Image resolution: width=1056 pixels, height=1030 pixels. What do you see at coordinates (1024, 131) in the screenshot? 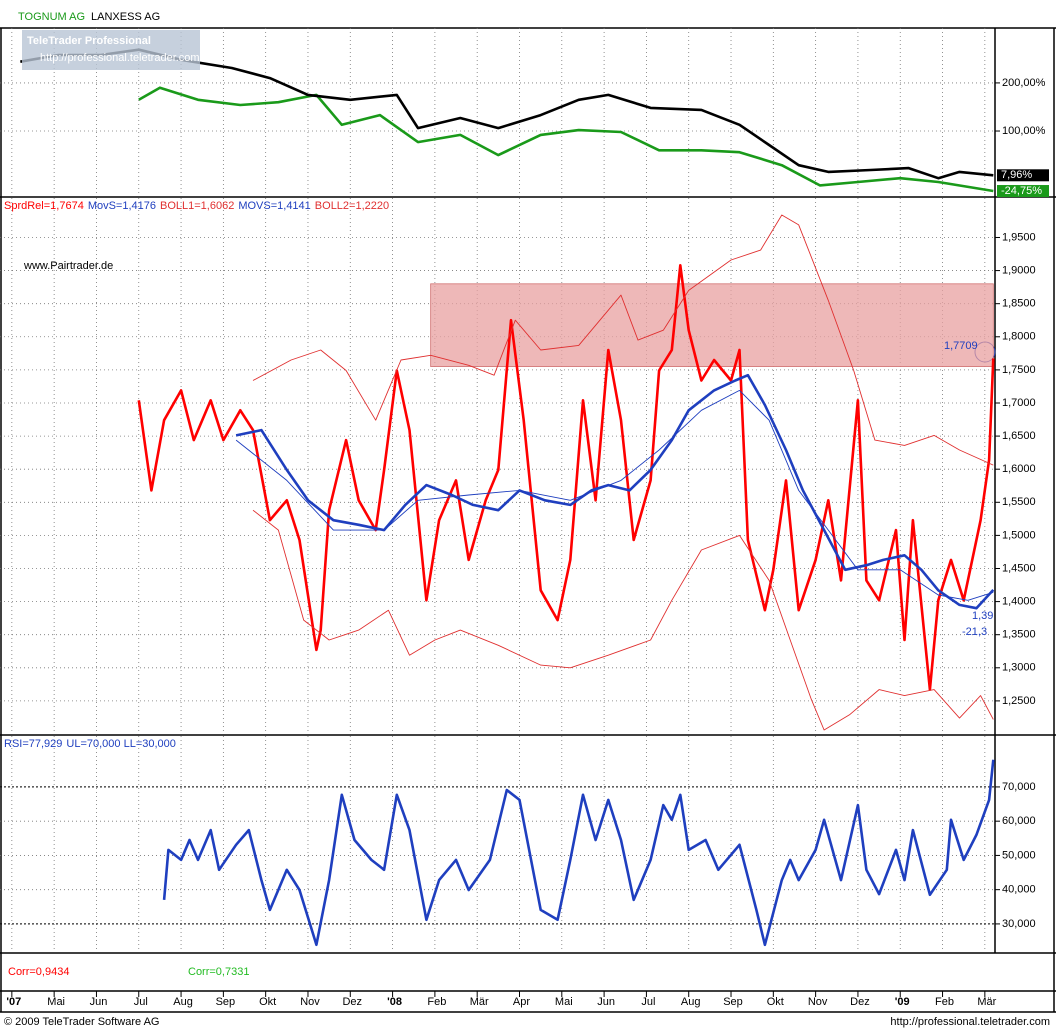
I see `y-tick-label: 100,00%` at bounding box center [1024, 131].